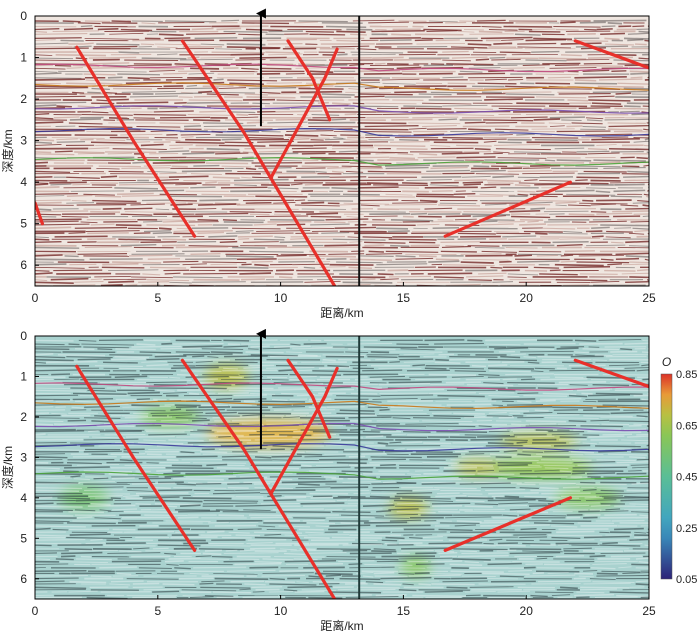  Describe the element at coordinates (23, 376) in the screenshot. I see `bottom-ytick-label: 1` at that location.